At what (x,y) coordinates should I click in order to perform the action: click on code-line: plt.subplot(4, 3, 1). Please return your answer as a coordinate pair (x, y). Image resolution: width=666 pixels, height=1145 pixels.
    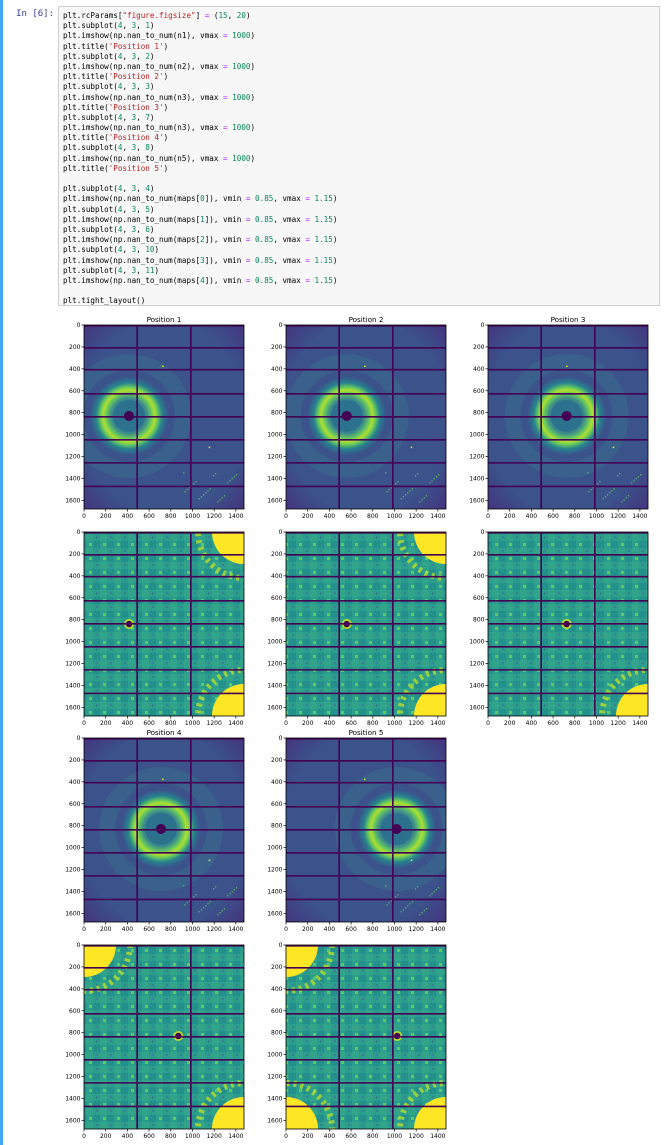
    Looking at the image, I should click on (109, 26).